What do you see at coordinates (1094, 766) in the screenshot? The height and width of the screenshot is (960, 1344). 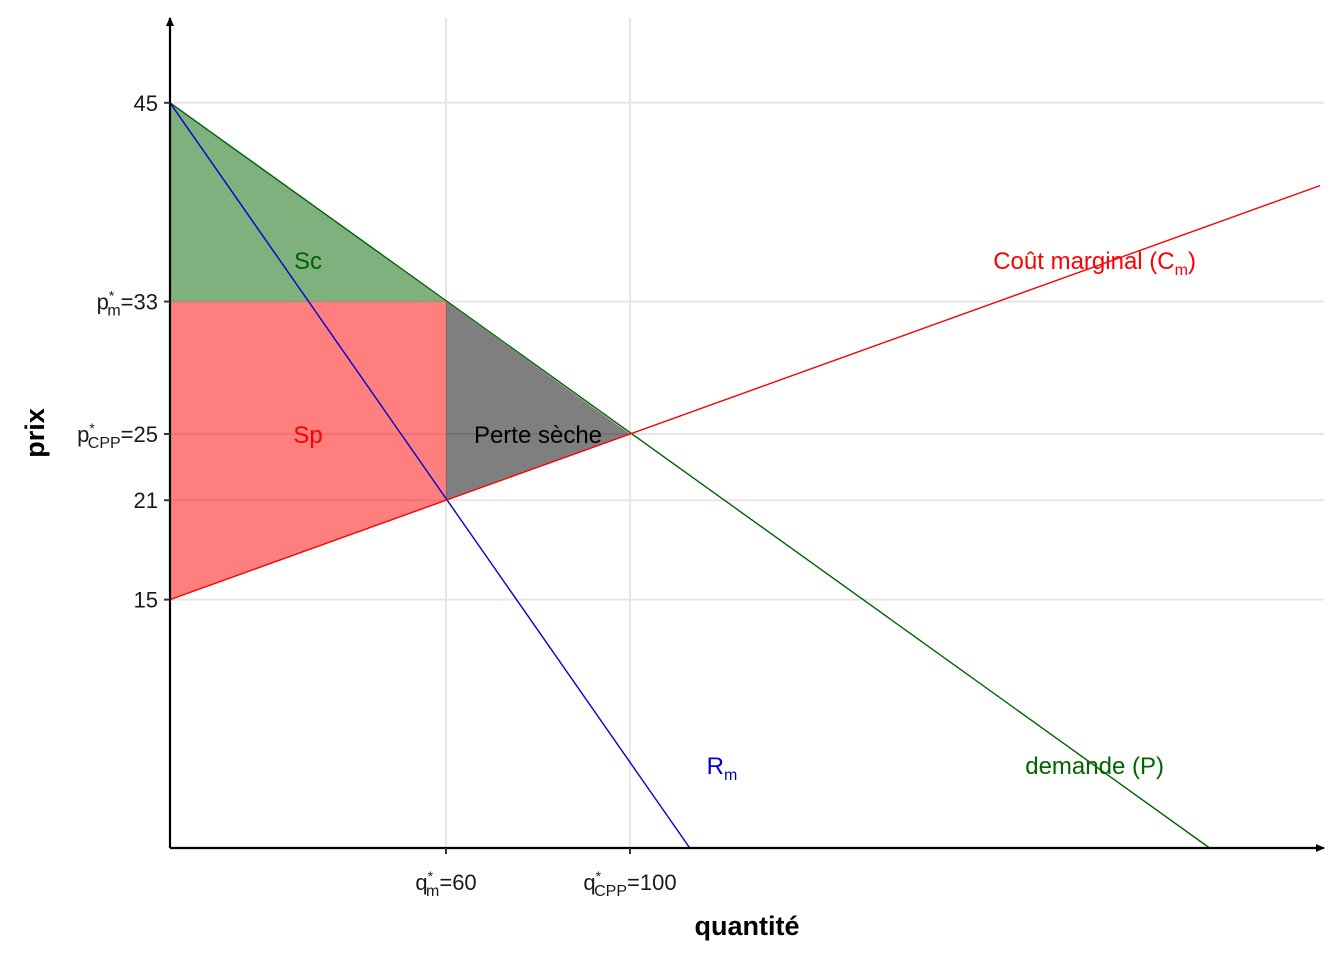 I see `demand-annotation: demande (P)` at bounding box center [1094, 766].